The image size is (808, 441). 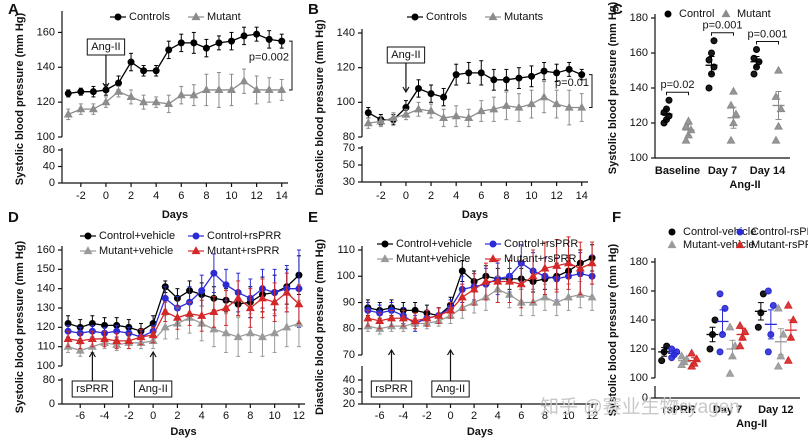 What do you see at coordinates (722, 26) in the screenshot?
I see `p-value: p=0.001` at bounding box center [722, 26].